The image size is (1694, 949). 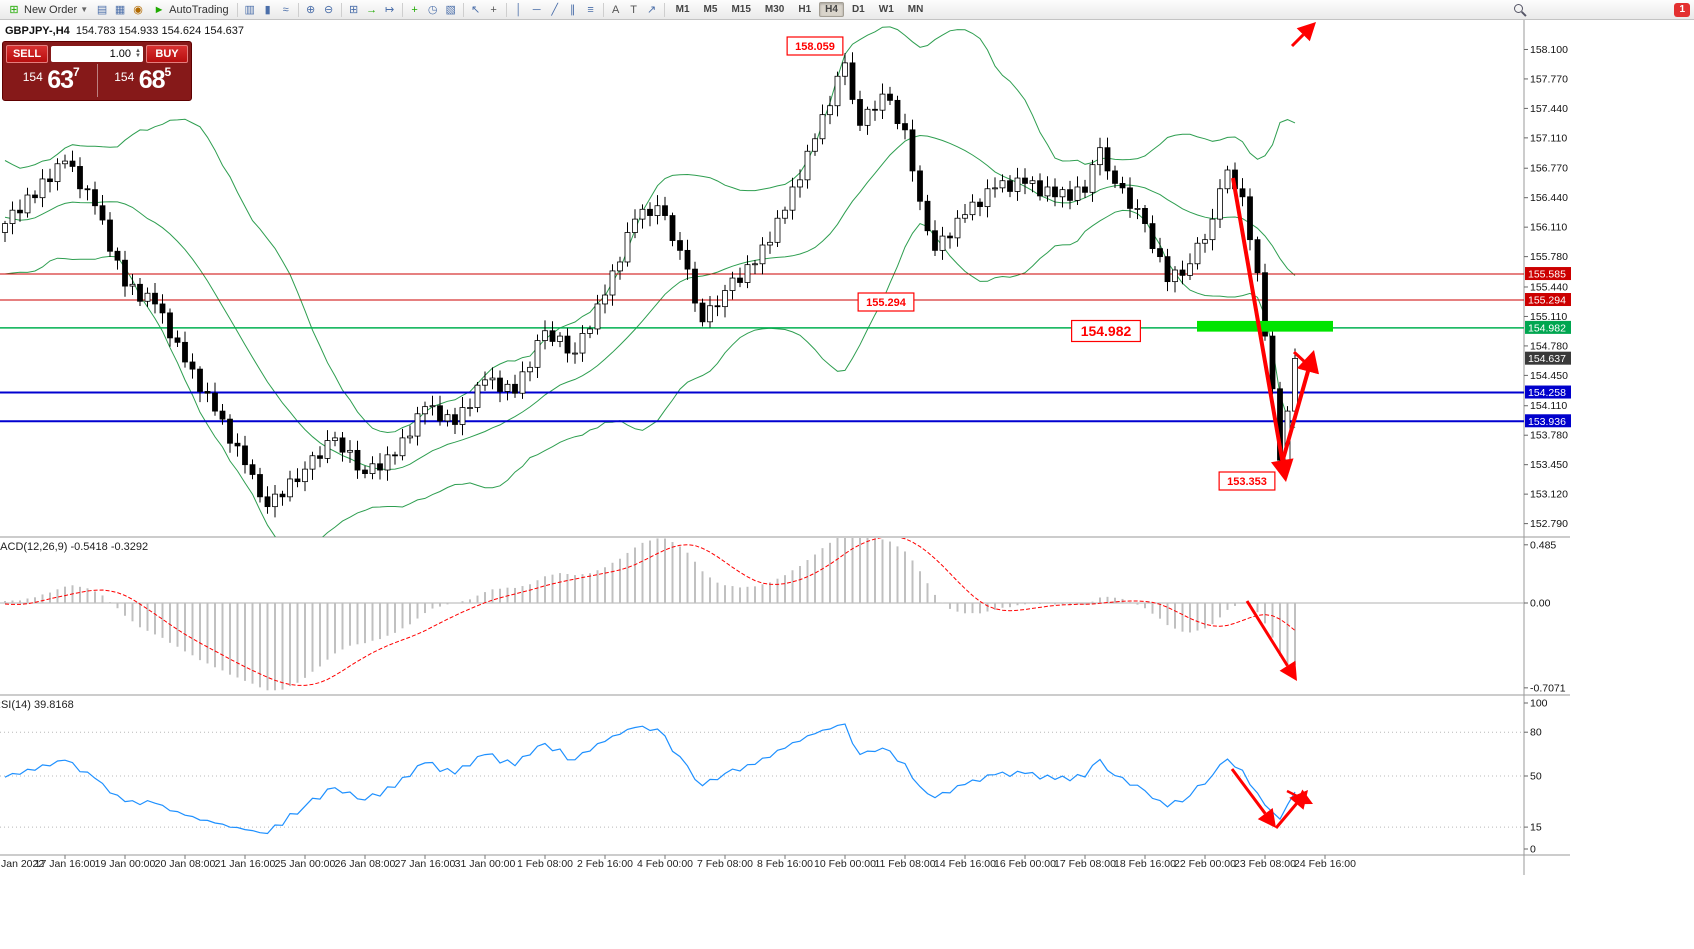 I want to click on indicators-icon: +, so click(x=414, y=9).